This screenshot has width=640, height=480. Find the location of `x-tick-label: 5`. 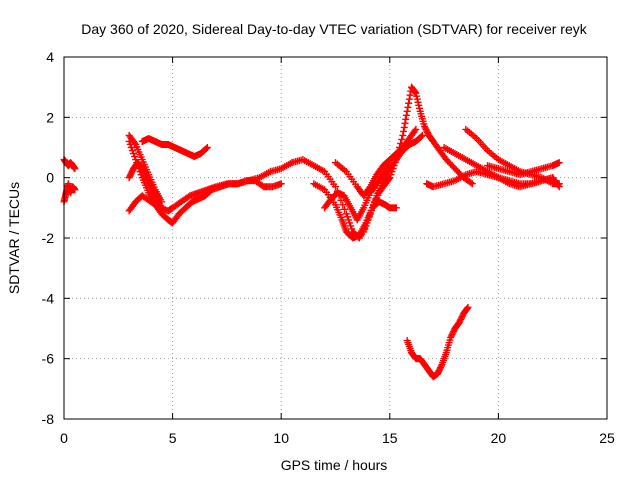

x-tick-label: 5 is located at coordinates (173, 438).